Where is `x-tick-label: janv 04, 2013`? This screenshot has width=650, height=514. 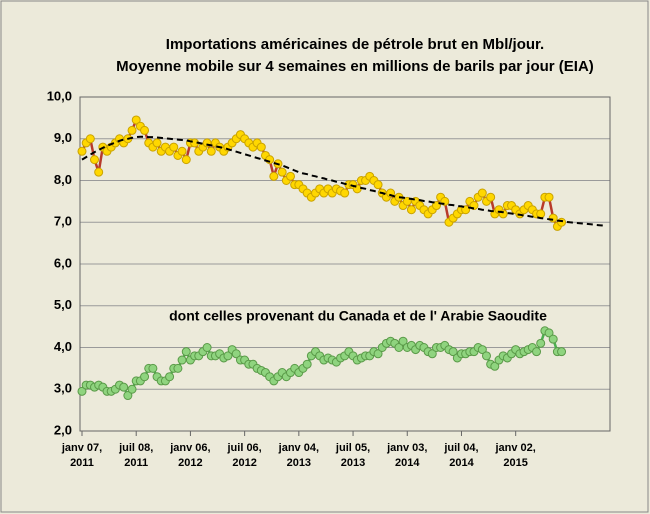
x-tick-label: janv 04, 2013 is located at coordinates (298, 455).